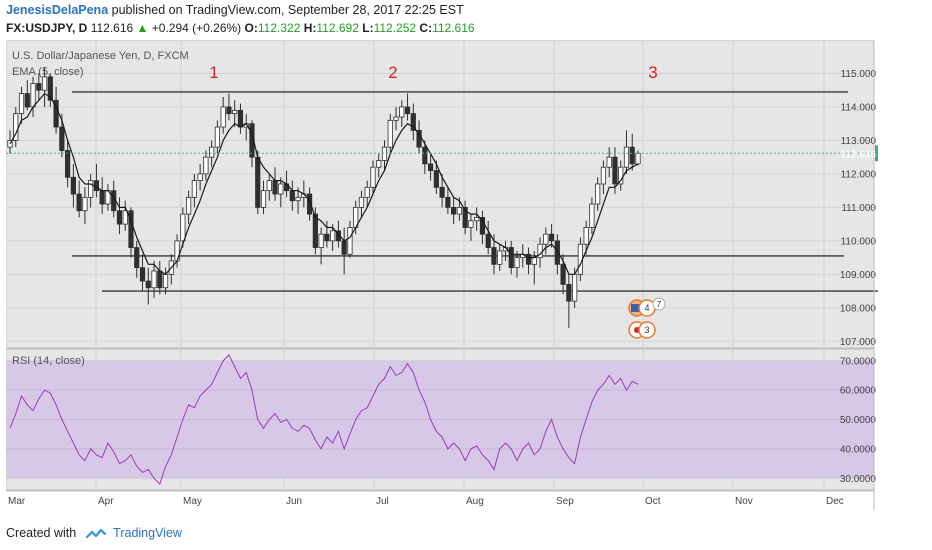 Image resolution: width=932 pixels, height=550 pixels. I want to click on tradingview-brand: TradingView, so click(147, 533).